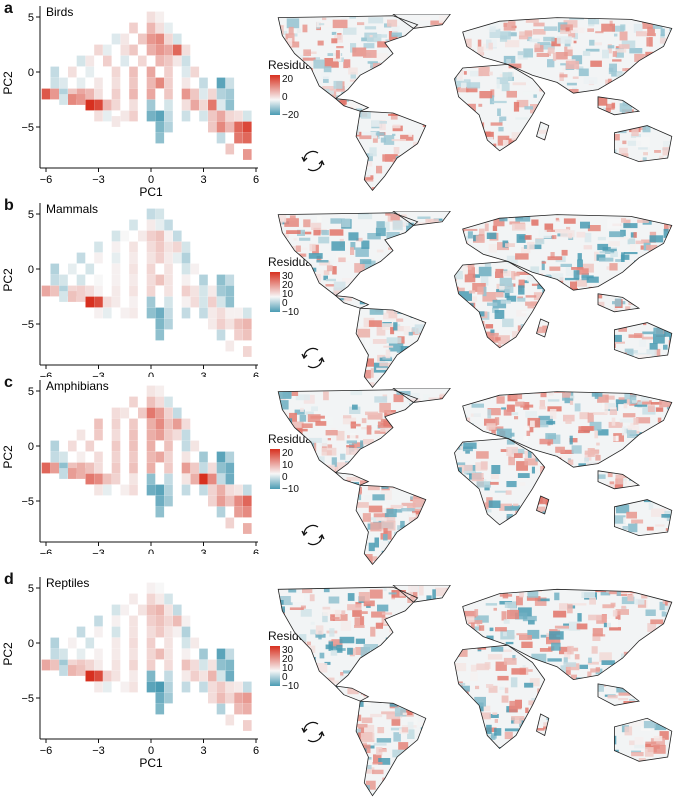 The image size is (685, 800). I want to click on x-tick-label: −3, so click(98, 551).